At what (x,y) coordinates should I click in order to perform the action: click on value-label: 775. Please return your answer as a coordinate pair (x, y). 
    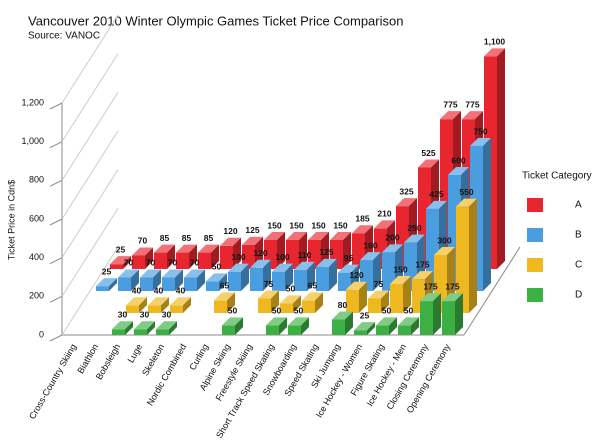
    Looking at the image, I should click on (472, 104).